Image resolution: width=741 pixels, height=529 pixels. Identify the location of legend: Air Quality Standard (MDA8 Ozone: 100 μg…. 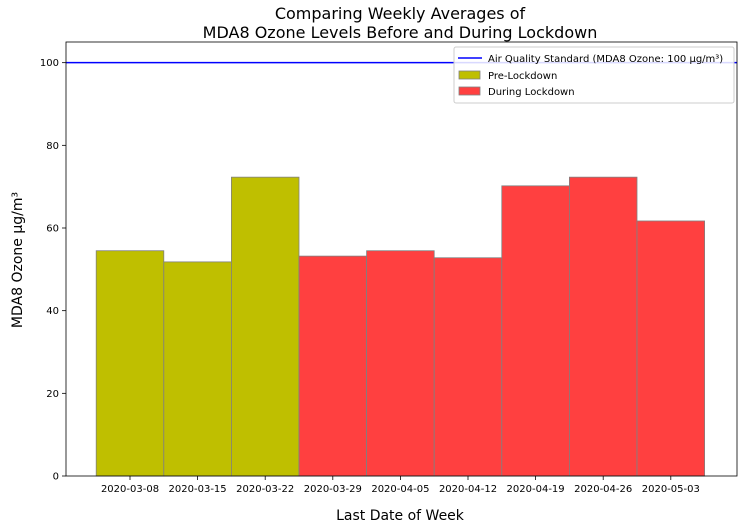
(594, 75).